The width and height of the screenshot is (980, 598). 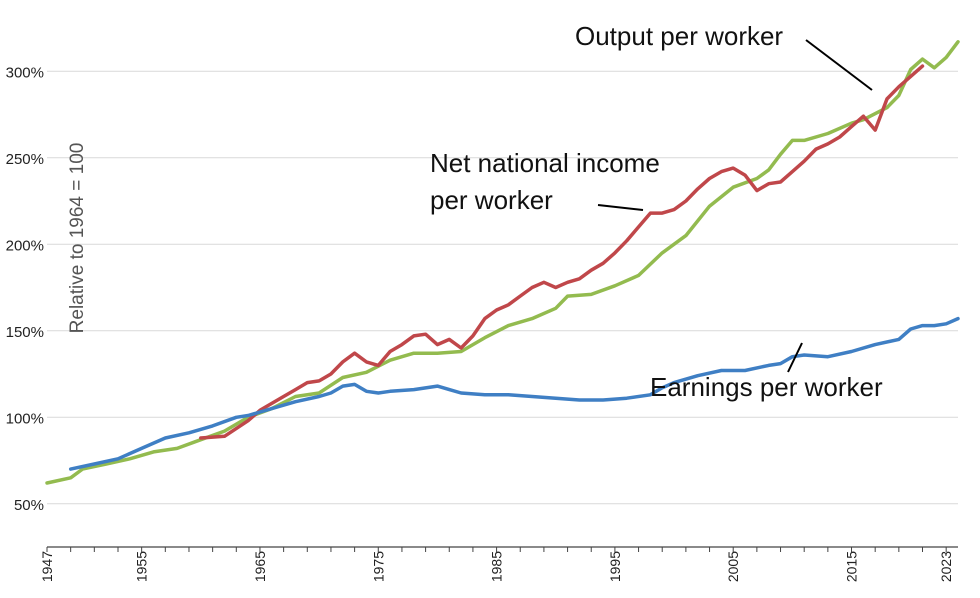 What do you see at coordinates (25, 159) in the screenshot?
I see `y-tick-label: 250%` at bounding box center [25, 159].